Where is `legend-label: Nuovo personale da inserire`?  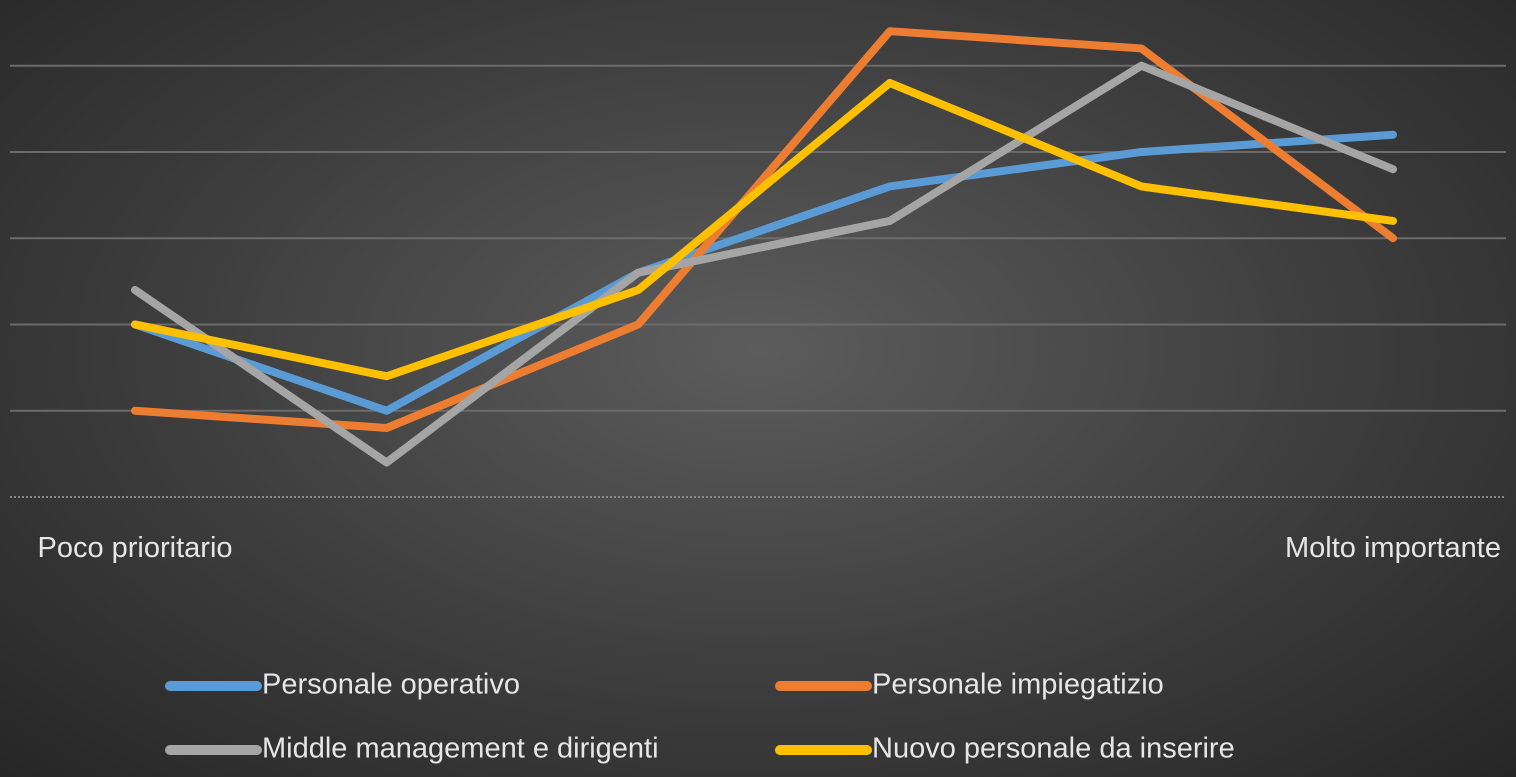
legend-label: Nuovo personale da inserire is located at coordinates (1053, 749).